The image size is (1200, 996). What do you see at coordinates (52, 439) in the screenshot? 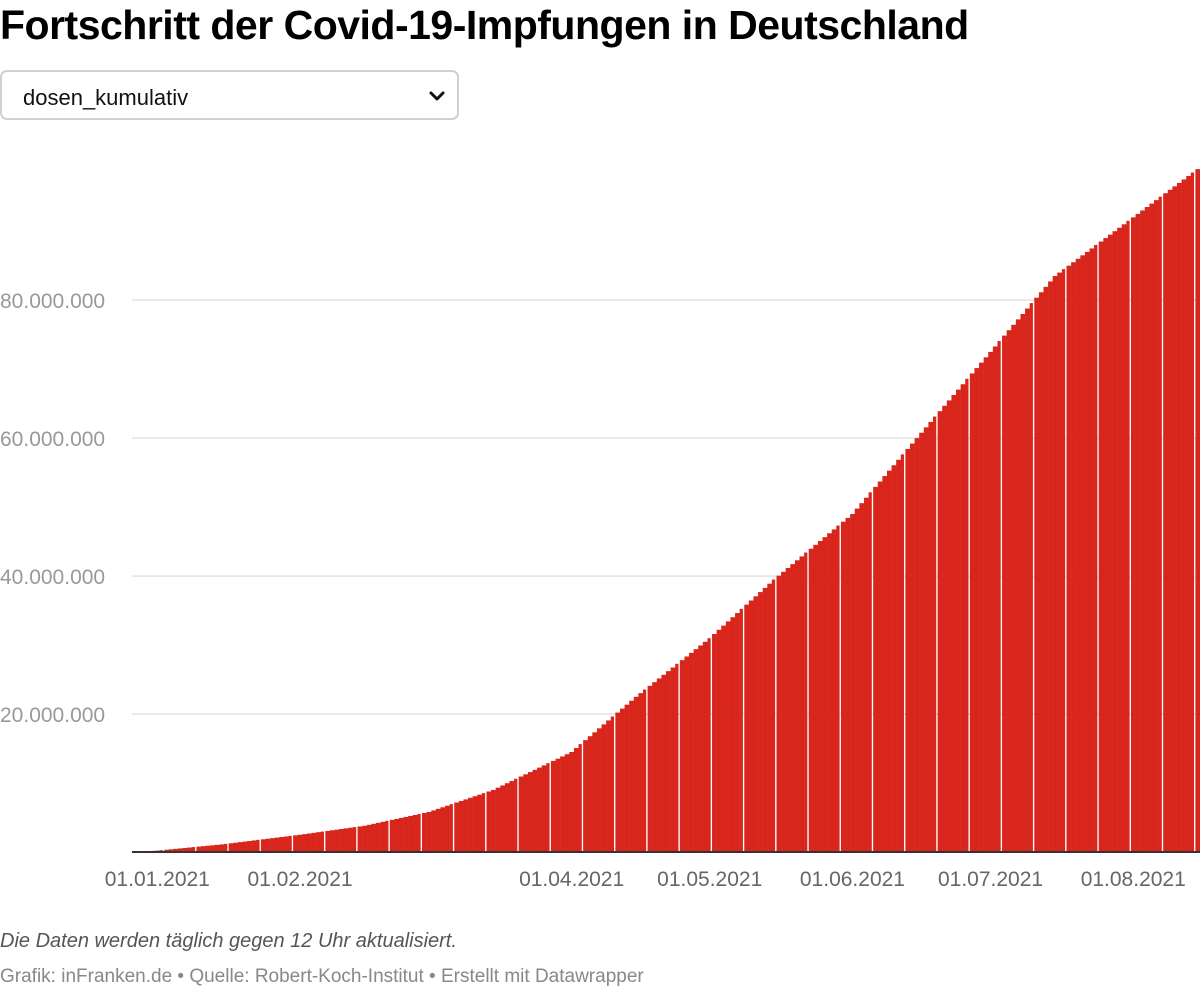
I see `y-tick-label: 60.000.000` at bounding box center [52, 439].